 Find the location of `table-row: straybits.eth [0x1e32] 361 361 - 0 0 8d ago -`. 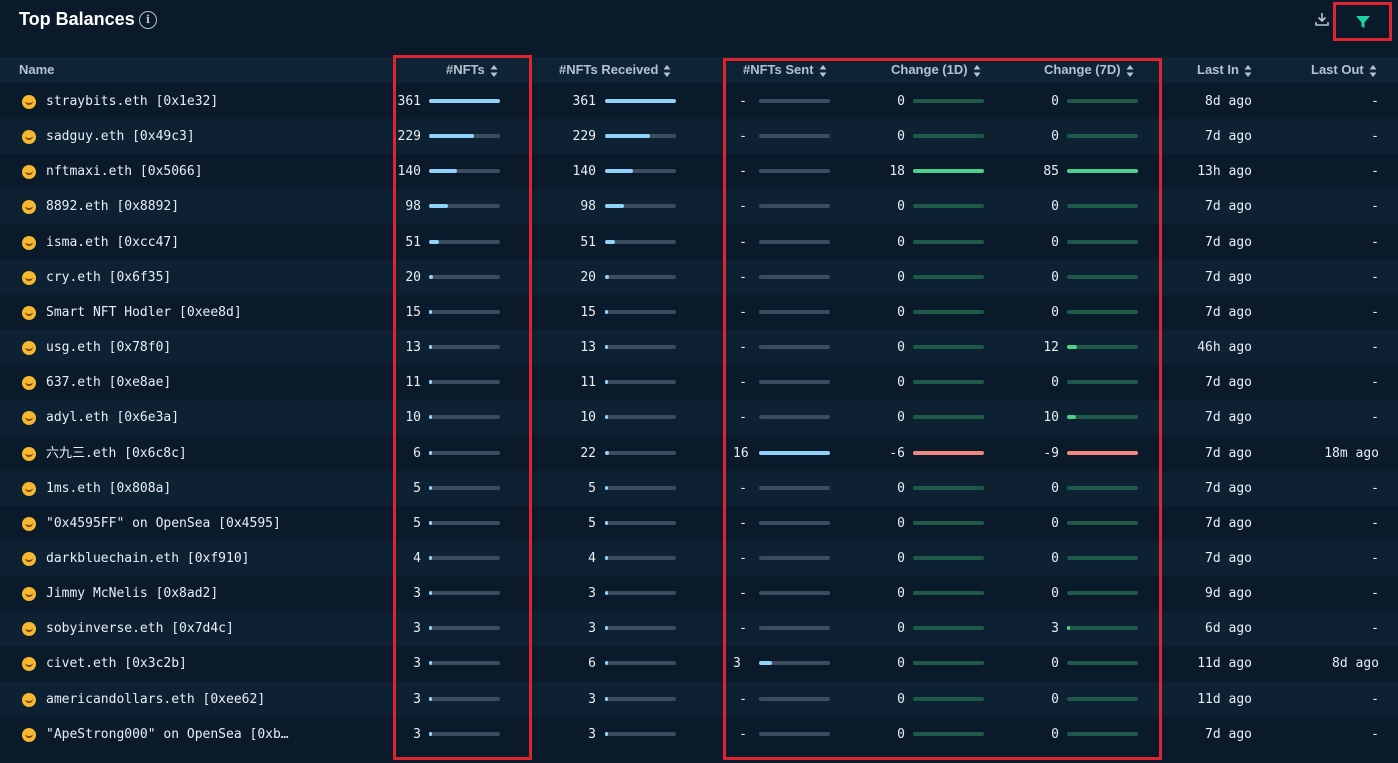

table-row: straybits.eth [0x1e32] 361 361 - 0 0 8d ago - is located at coordinates (699, 101).